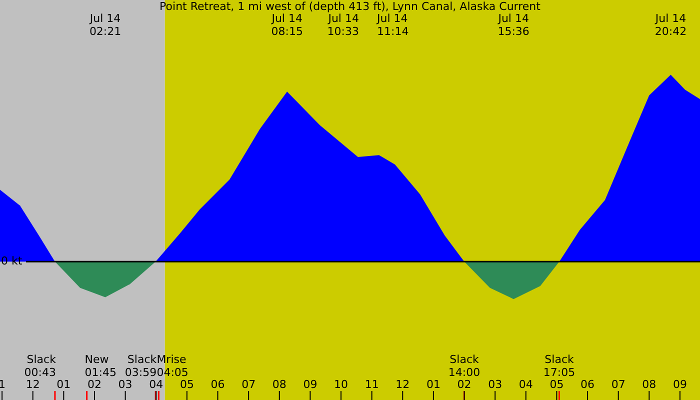  I want to click on text: Jul 14 08:15, so click(286, 25).